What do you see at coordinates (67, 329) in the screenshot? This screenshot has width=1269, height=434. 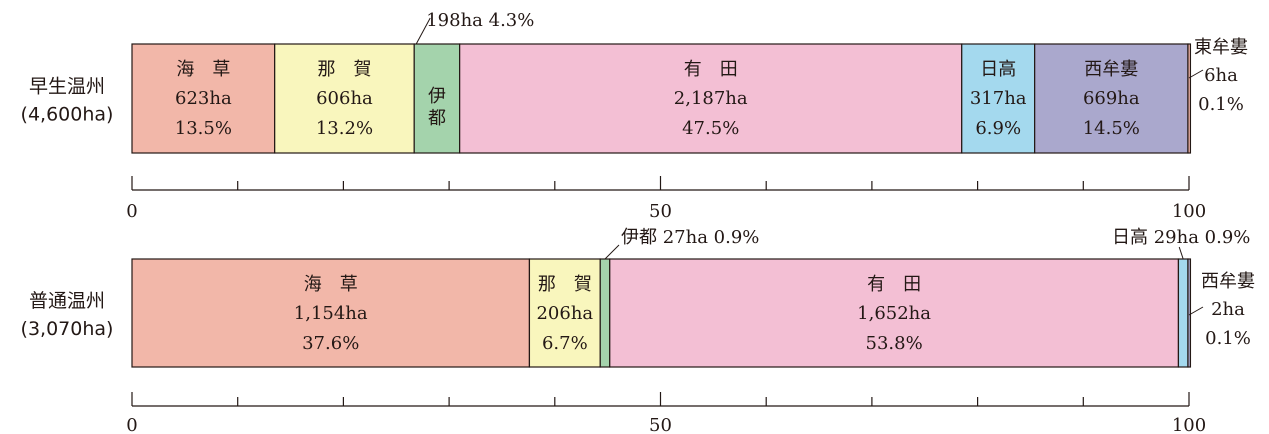 I see `row-total: (3,070ha)` at bounding box center [67, 329].